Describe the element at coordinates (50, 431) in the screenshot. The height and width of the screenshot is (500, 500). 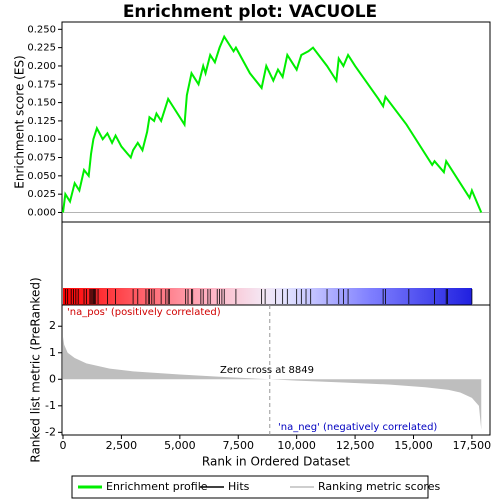
I see `y2-tick-label: -2` at that location.